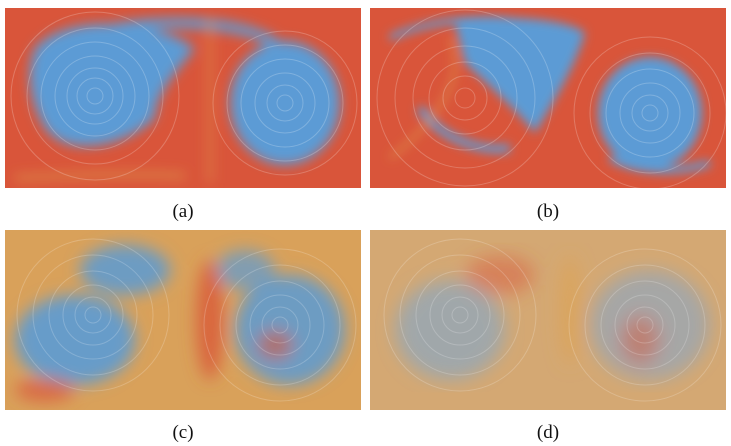  Describe the element at coordinates (183, 432) in the screenshot. I see `panel-c-caption: (c)` at that location.